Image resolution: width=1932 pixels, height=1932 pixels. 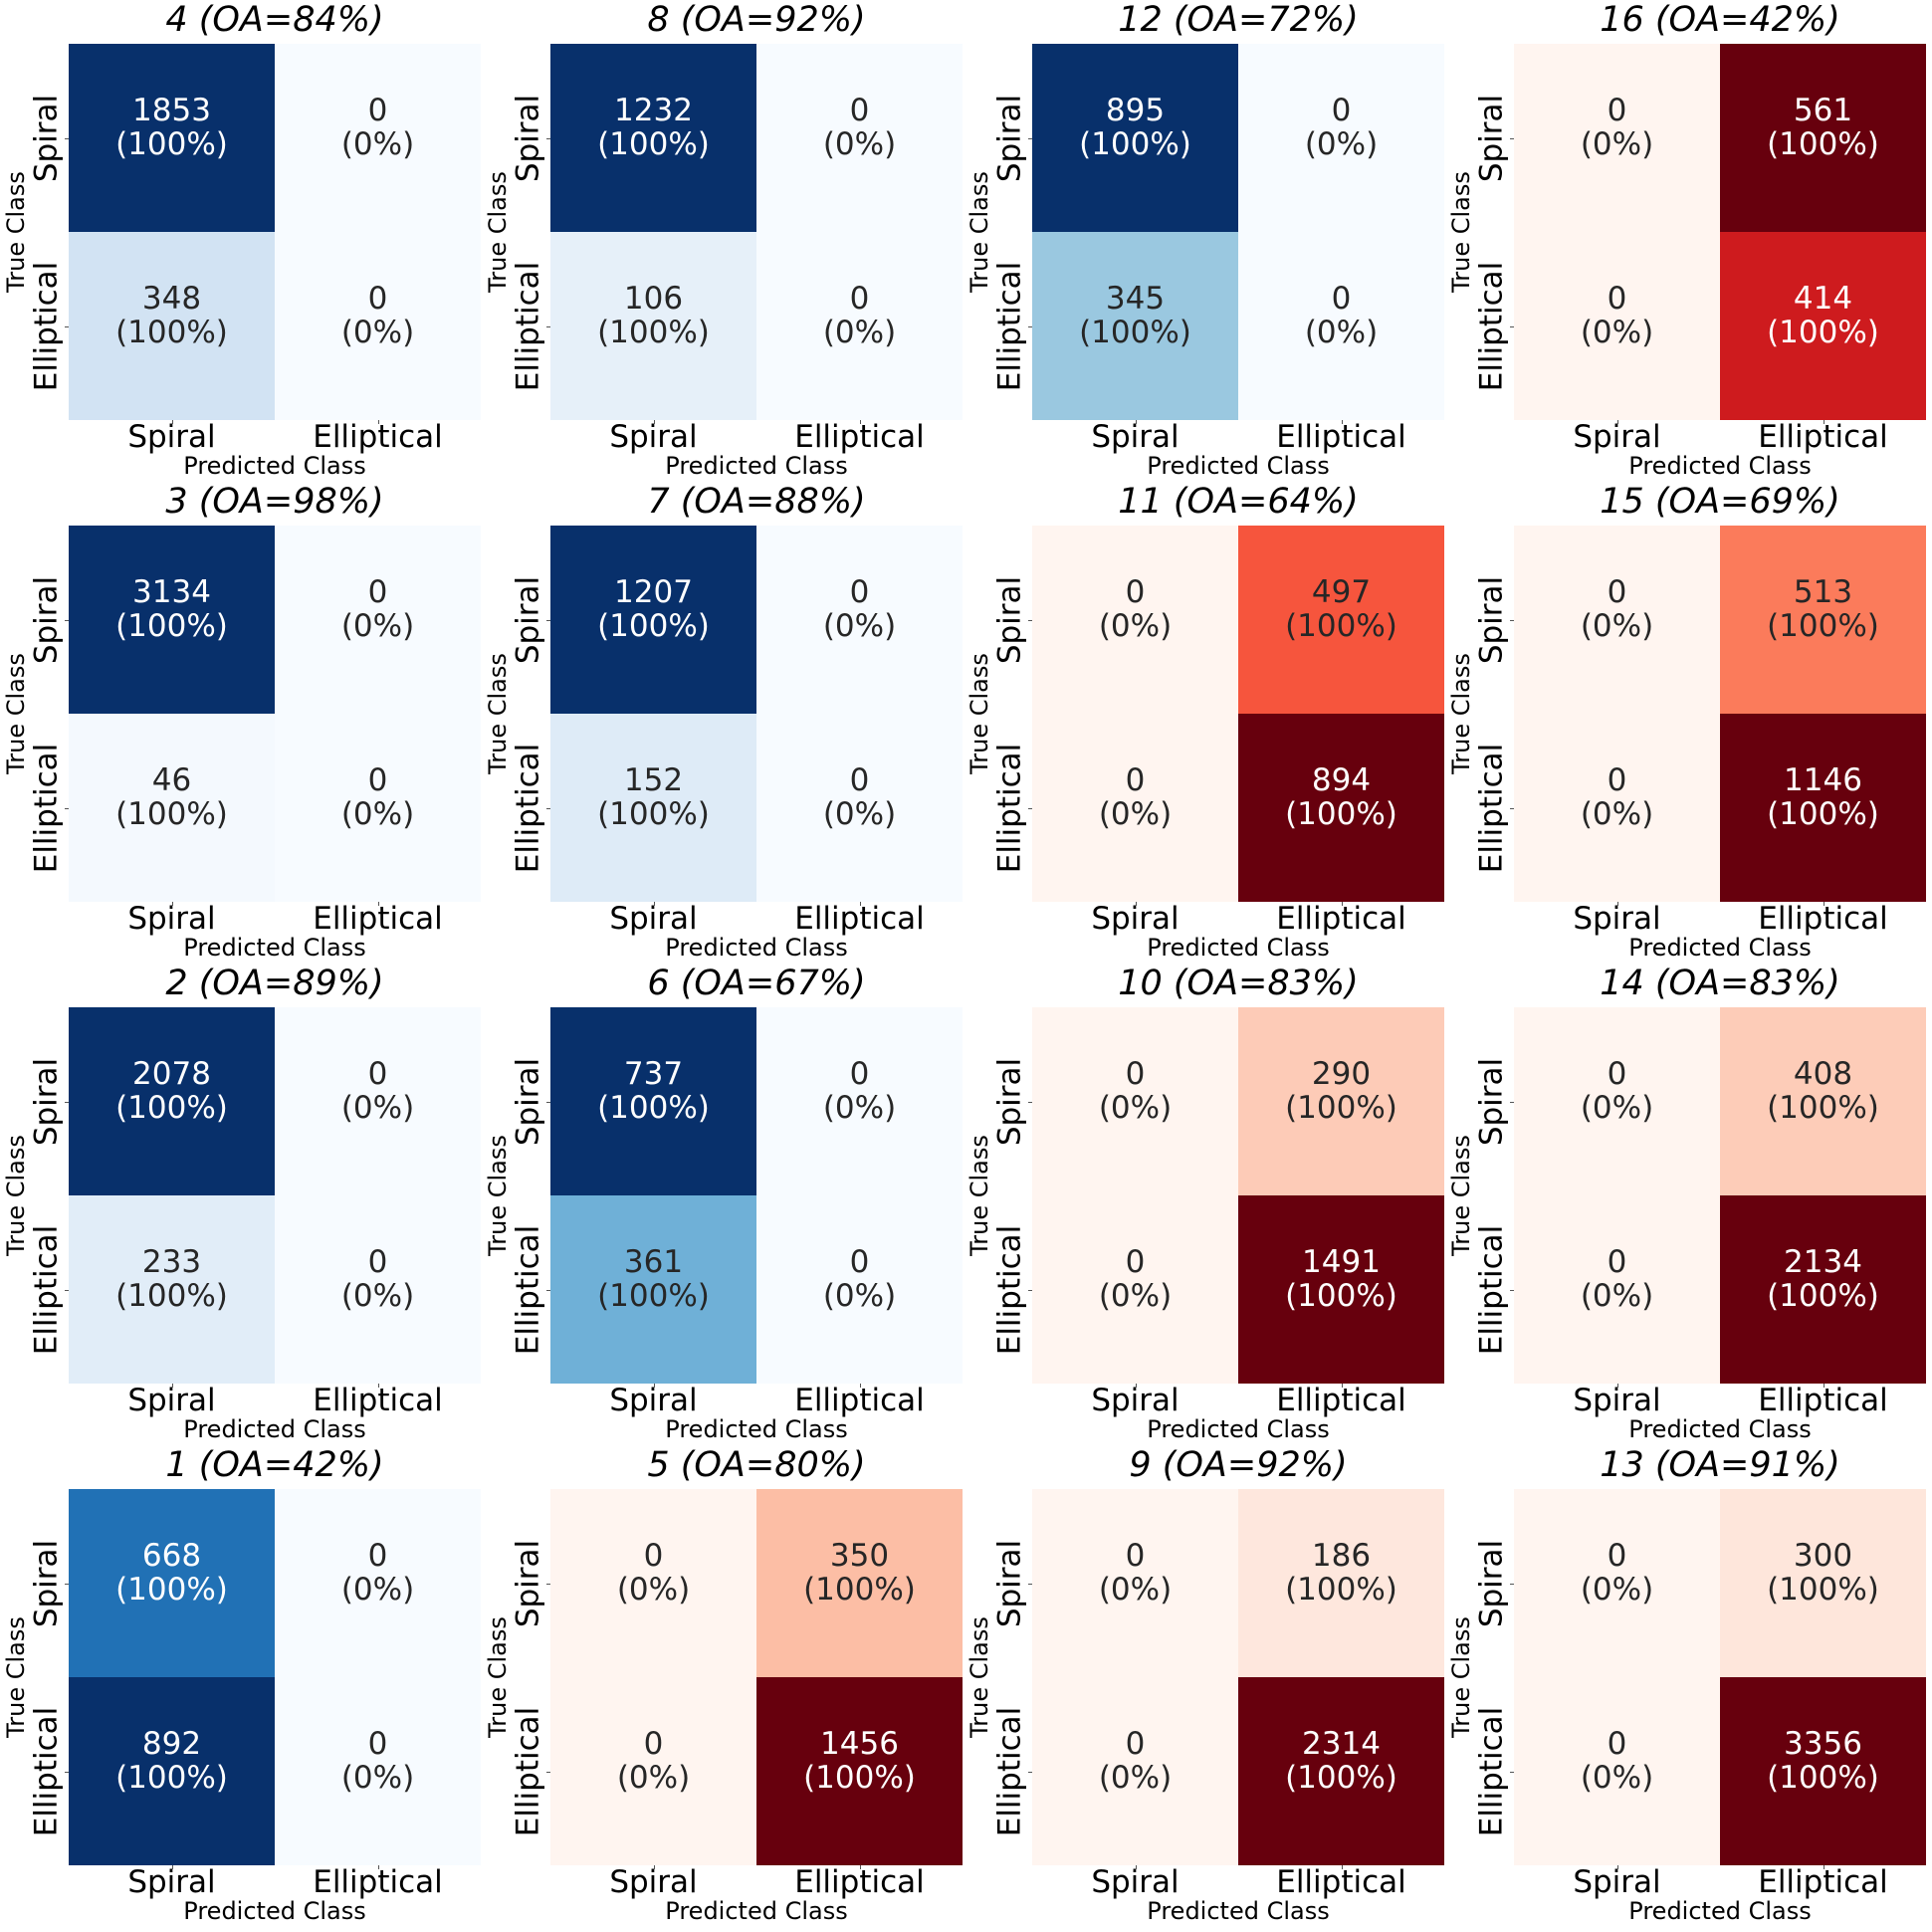 What do you see at coordinates (171, 1556) in the screenshot?
I see `cell-count: 668` at bounding box center [171, 1556].